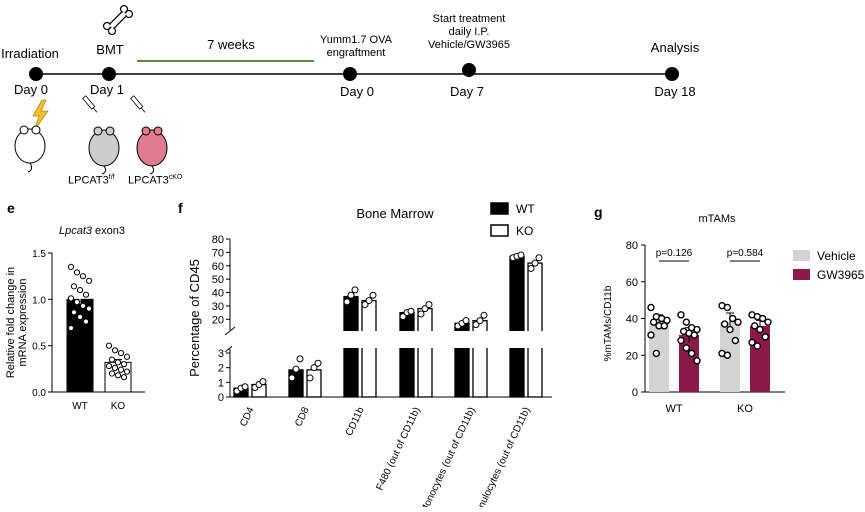 This screenshot has width=865, height=512. I want to click on event-top-engraftment: Yumm1.7 OVA engraftment, so click(356, 47).